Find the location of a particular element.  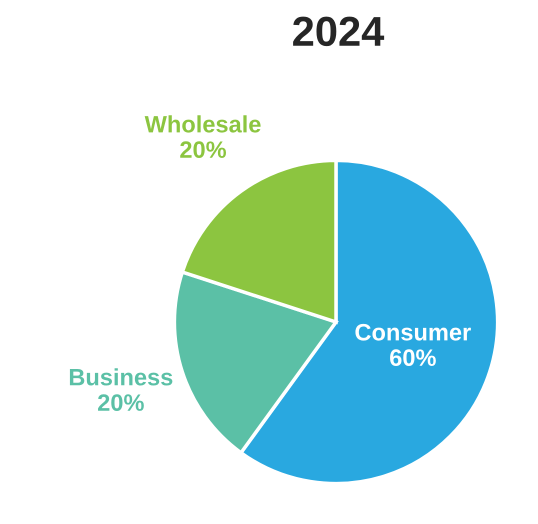

slice-label: Wholesale is located at coordinates (202, 124).